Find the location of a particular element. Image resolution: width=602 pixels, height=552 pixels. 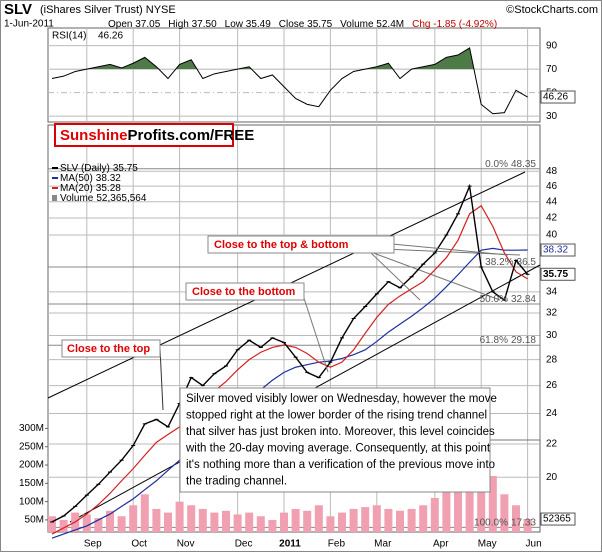

value-tag-label: 35.75 is located at coordinates (555, 274).